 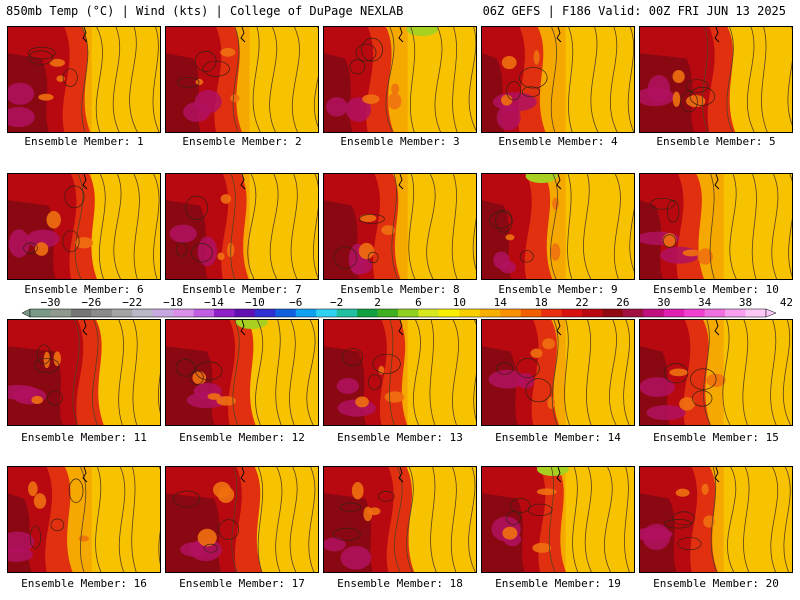 I want to click on colorbar-tick-label: −22, so click(x=132, y=303).